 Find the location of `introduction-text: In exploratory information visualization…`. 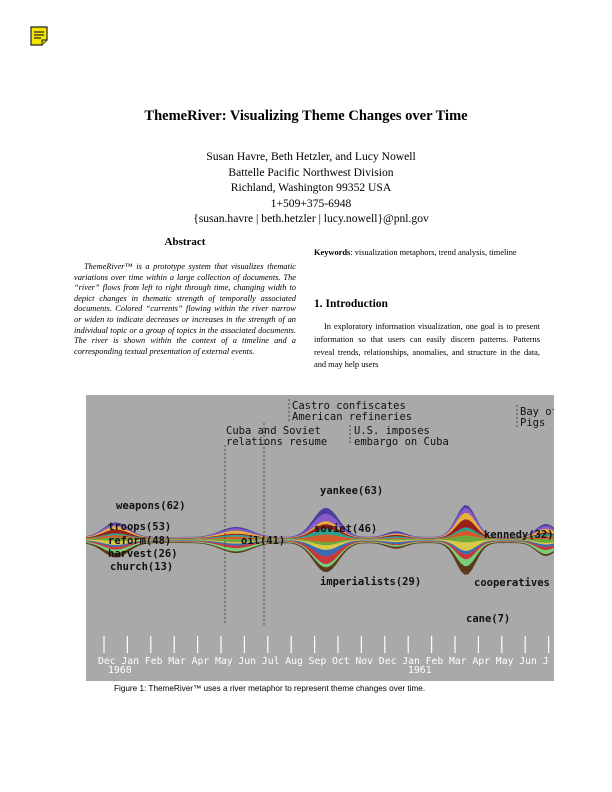

introduction-text: In exploratory information visualization… is located at coordinates (427, 346).